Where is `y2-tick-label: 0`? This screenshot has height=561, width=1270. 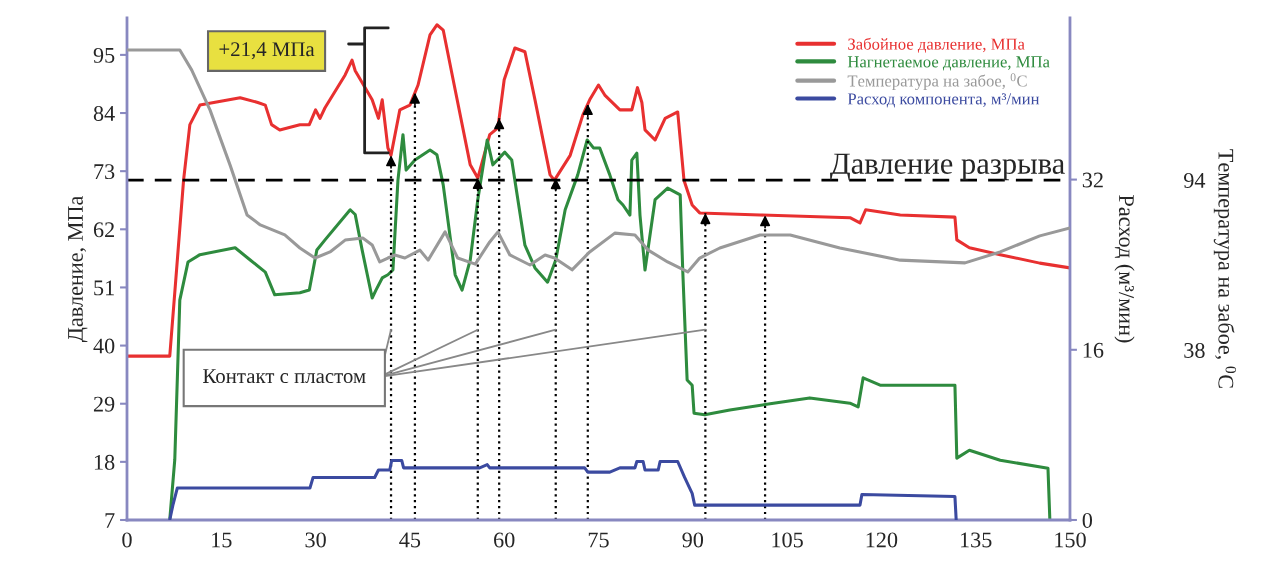 y2-tick-label: 0 is located at coordinates (1087, 520).